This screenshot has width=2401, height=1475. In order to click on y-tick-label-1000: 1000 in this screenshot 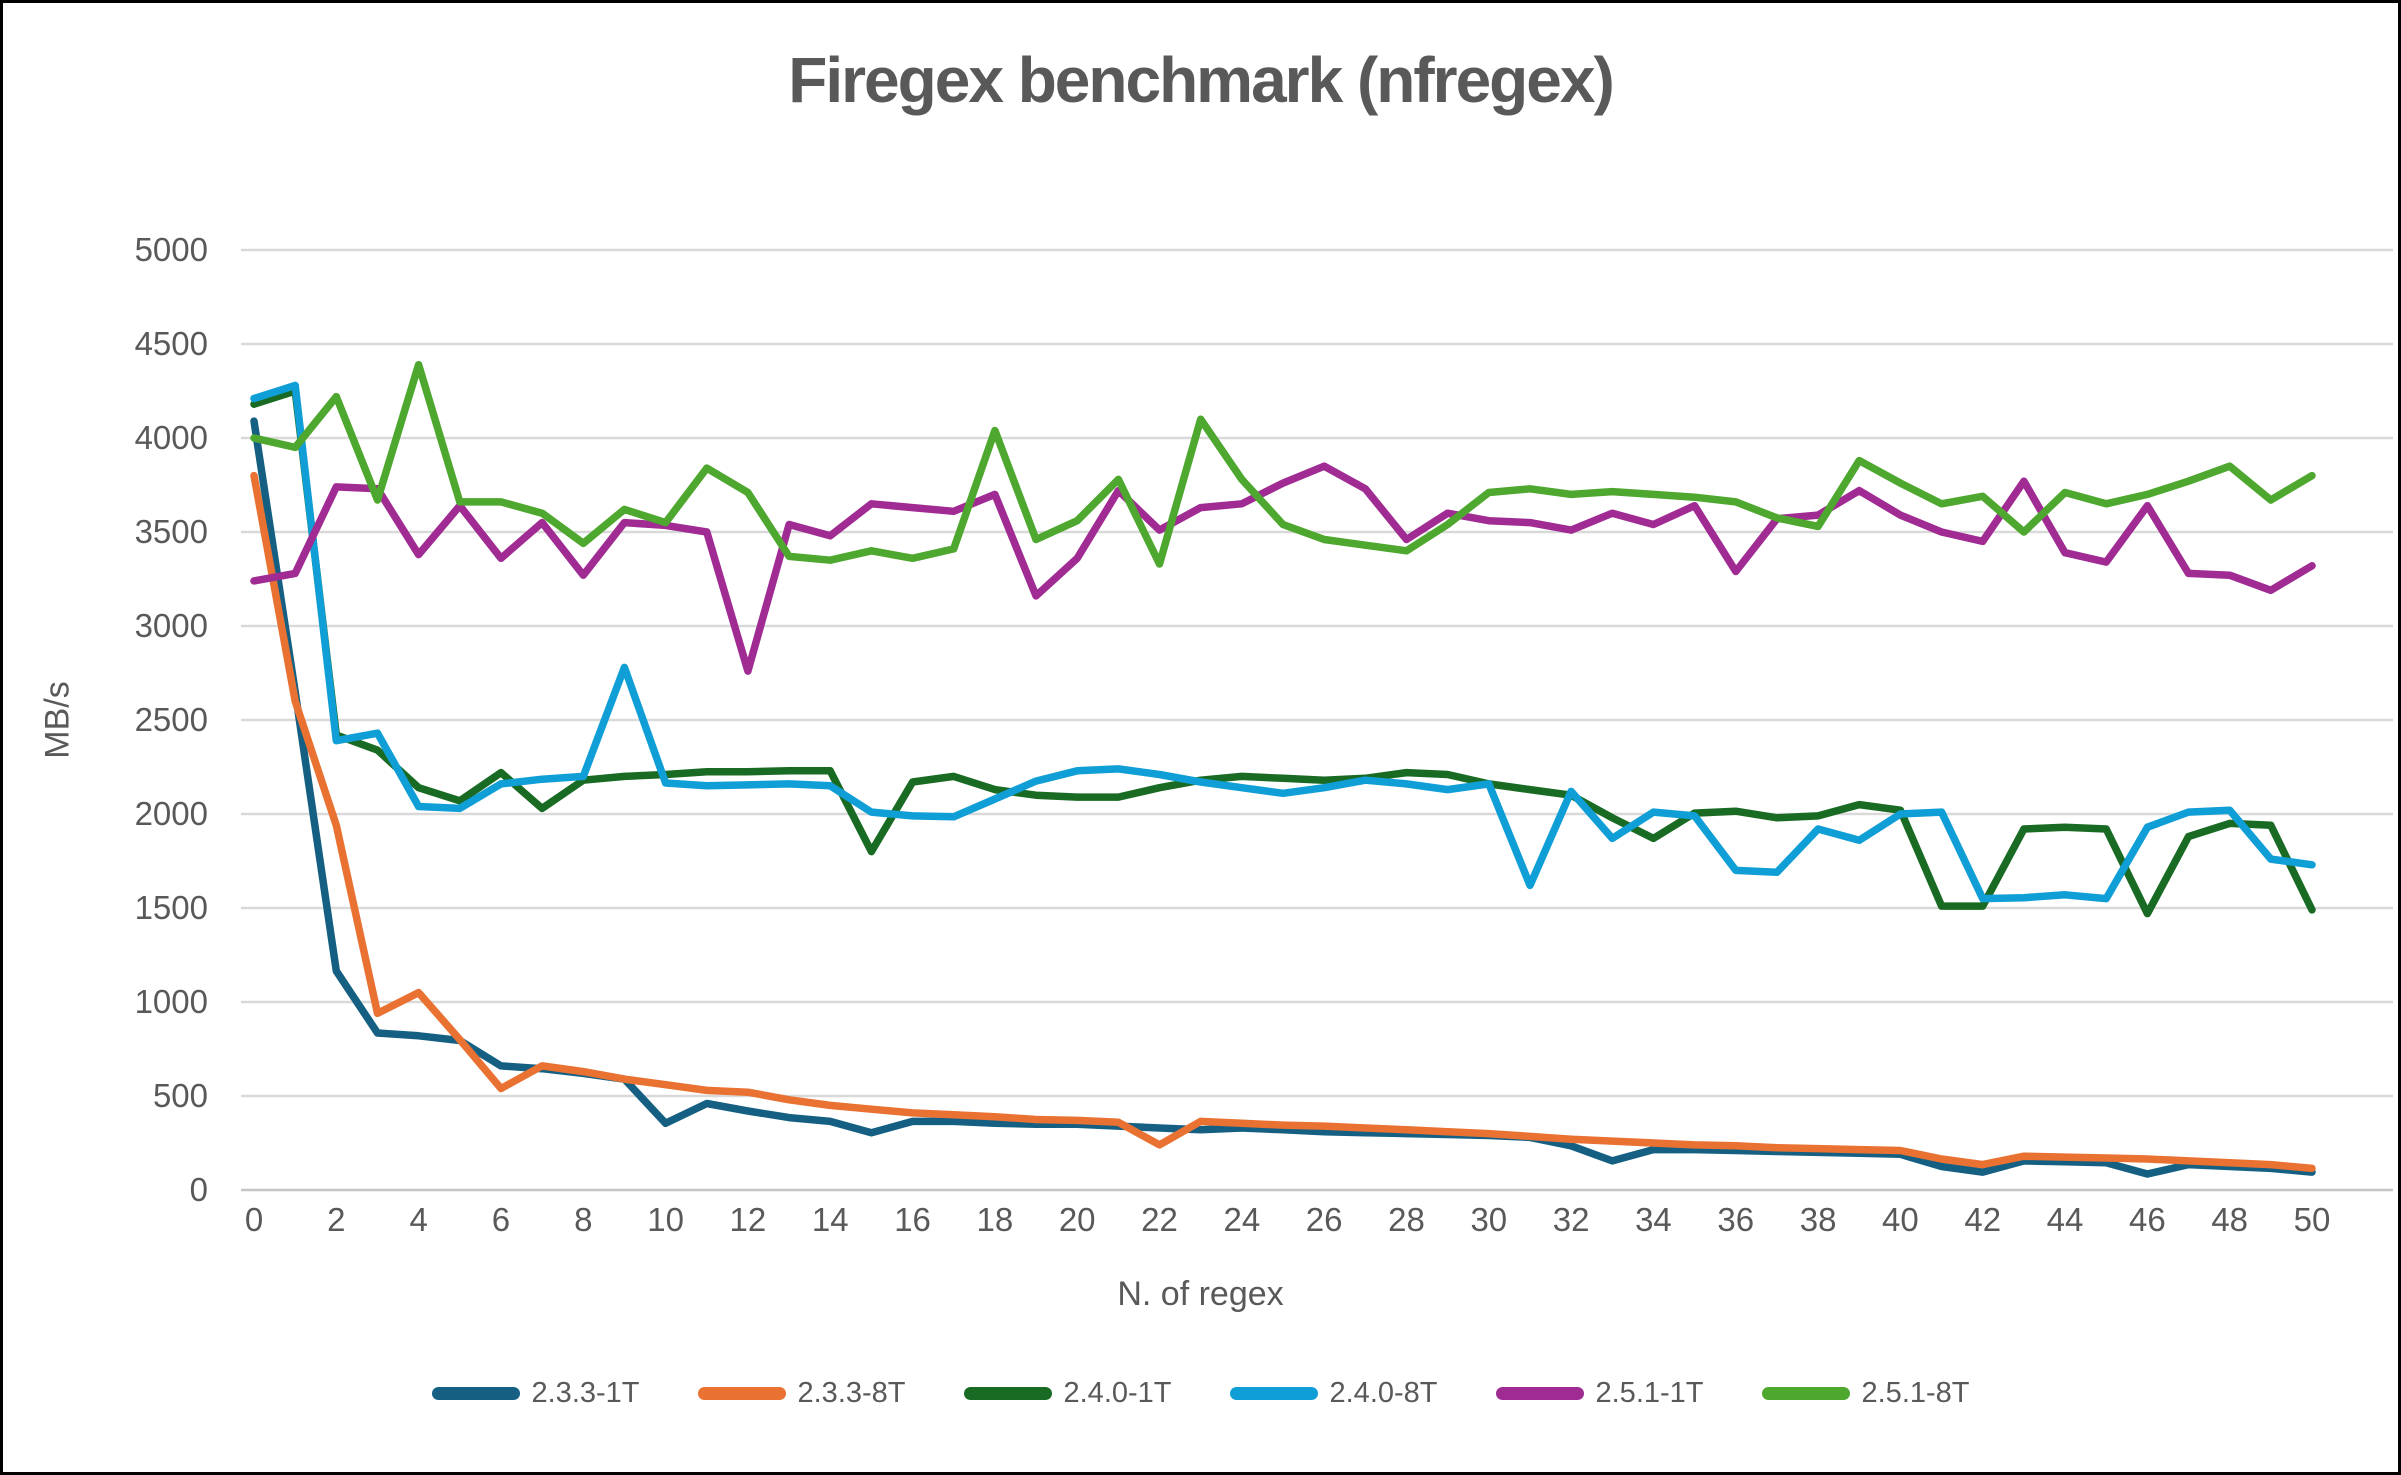, I will do `click(171, 1001)`.